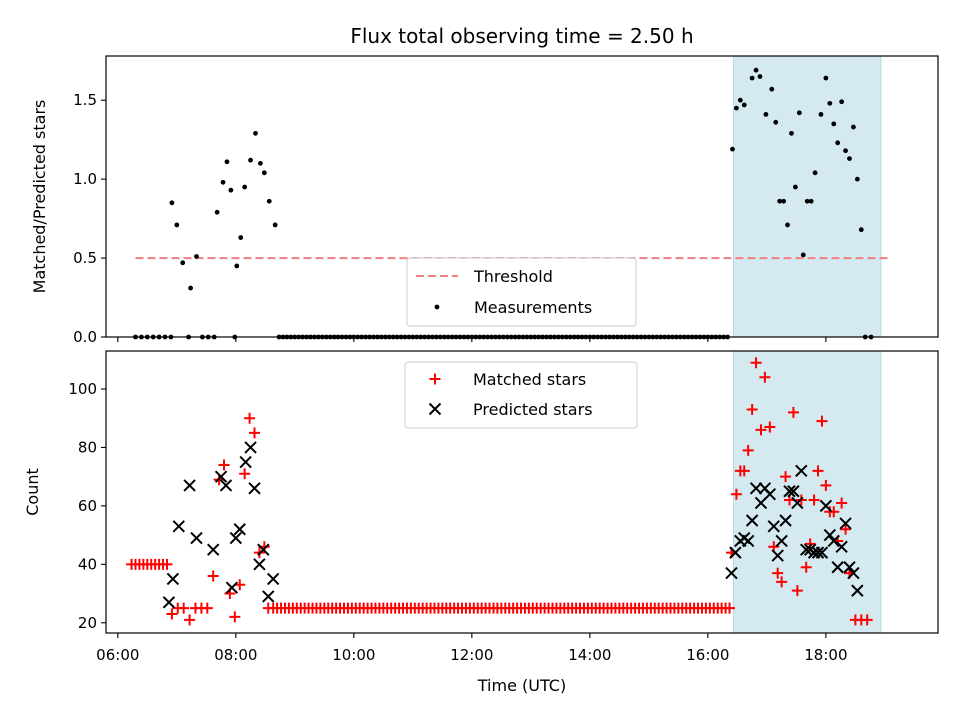  Describe the element at coordinates (533, 409) in the screenshot. I see `legend-predicted-label: Predicted stars` at that location.